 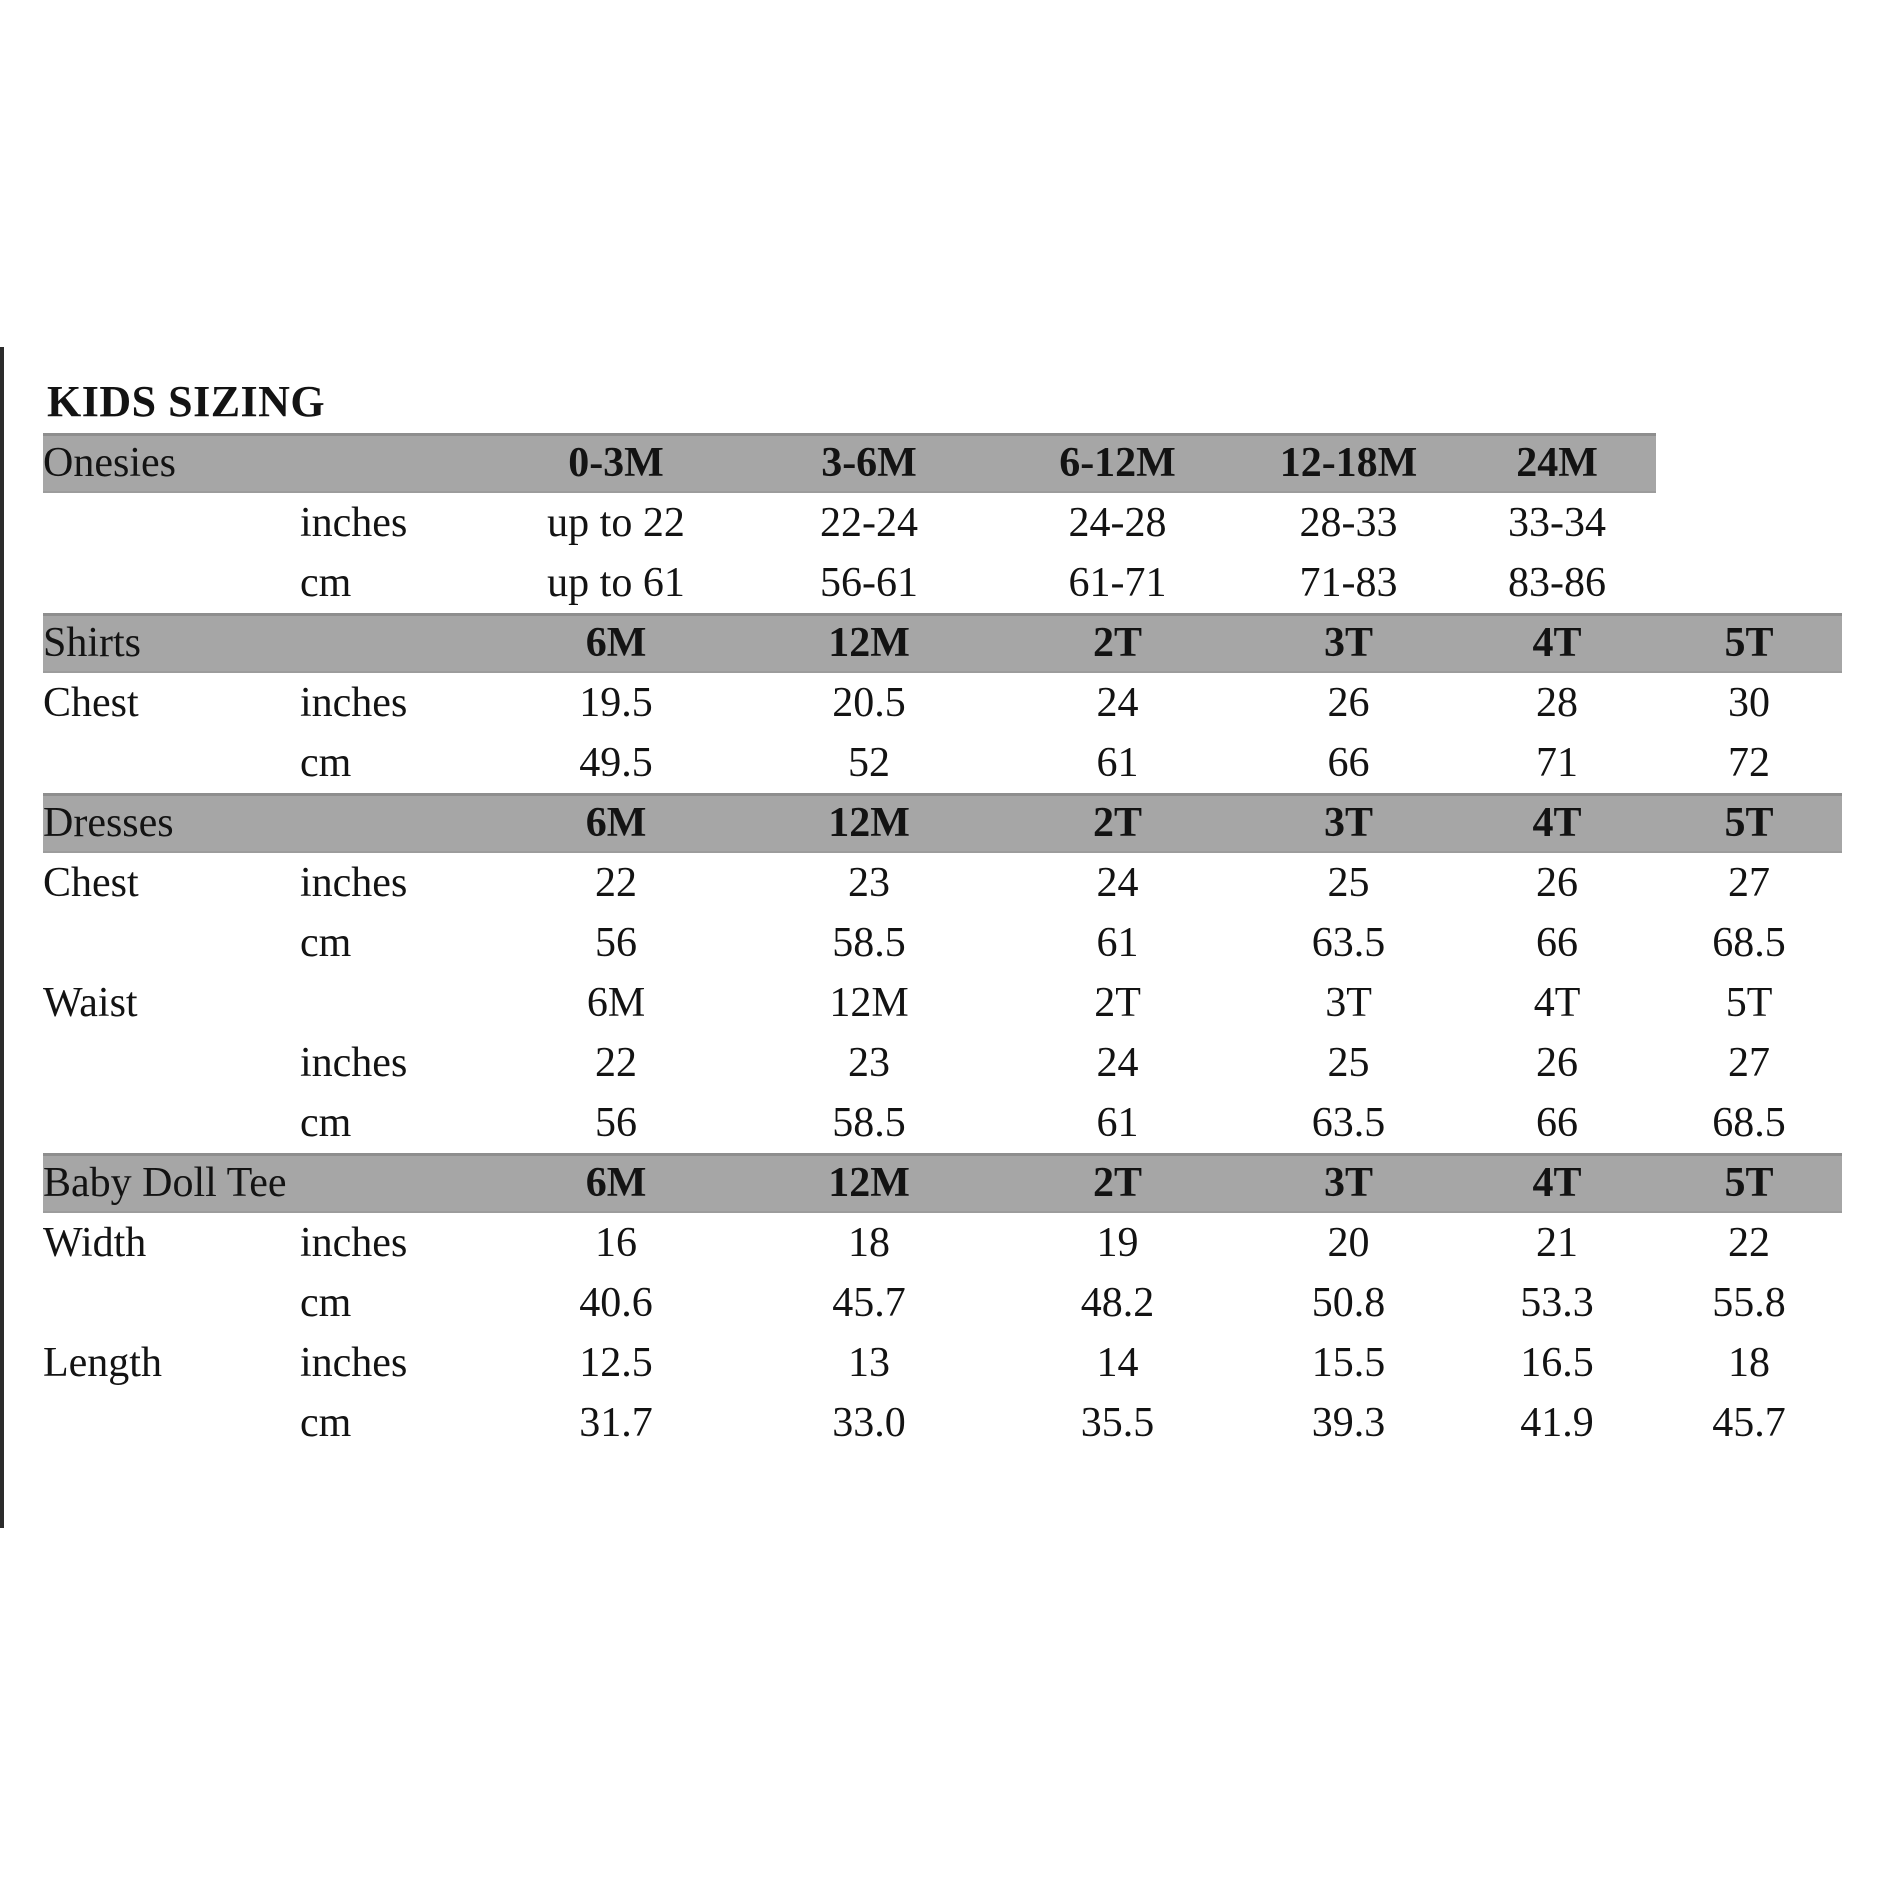 I want to click on value-cell: 68.5, so click(x=1749, y=943).